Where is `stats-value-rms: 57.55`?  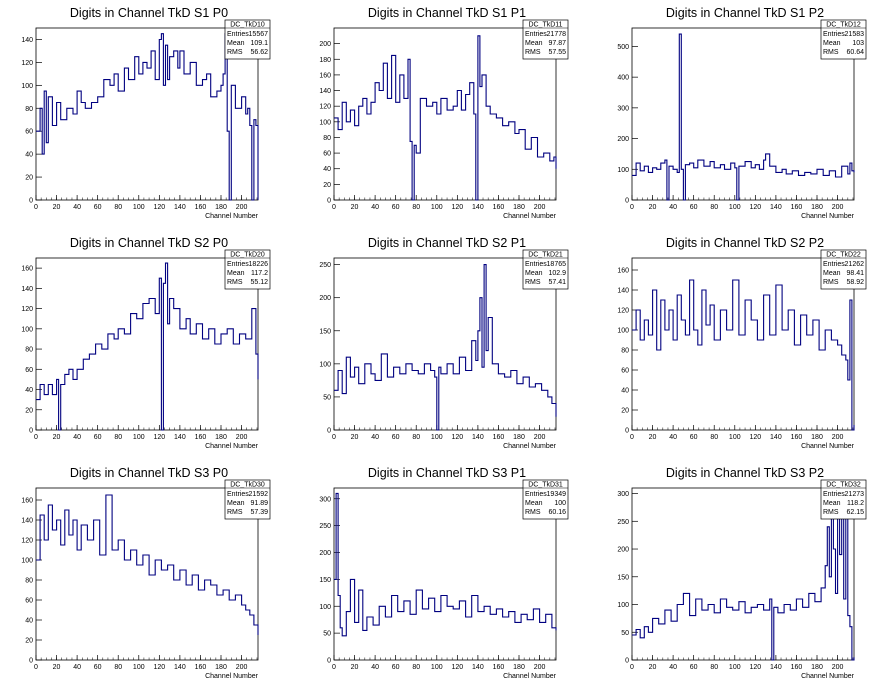 stats-value-rms: 57.55 is located at coordinates (557, 52).